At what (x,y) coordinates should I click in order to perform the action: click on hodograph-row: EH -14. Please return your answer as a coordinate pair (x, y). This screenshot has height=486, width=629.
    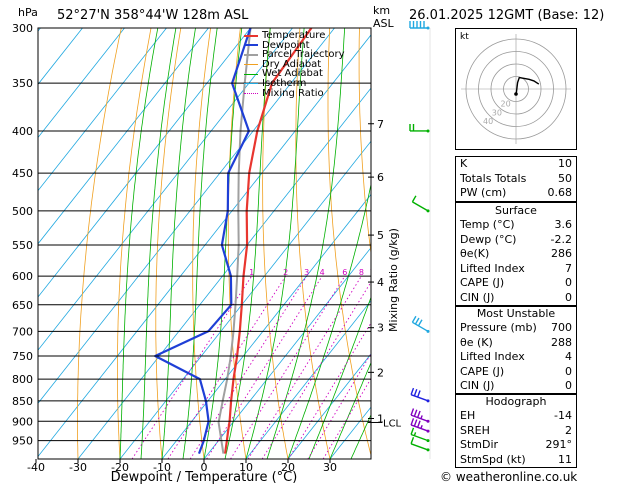
    Looking at the image, I should click on (516, 415).